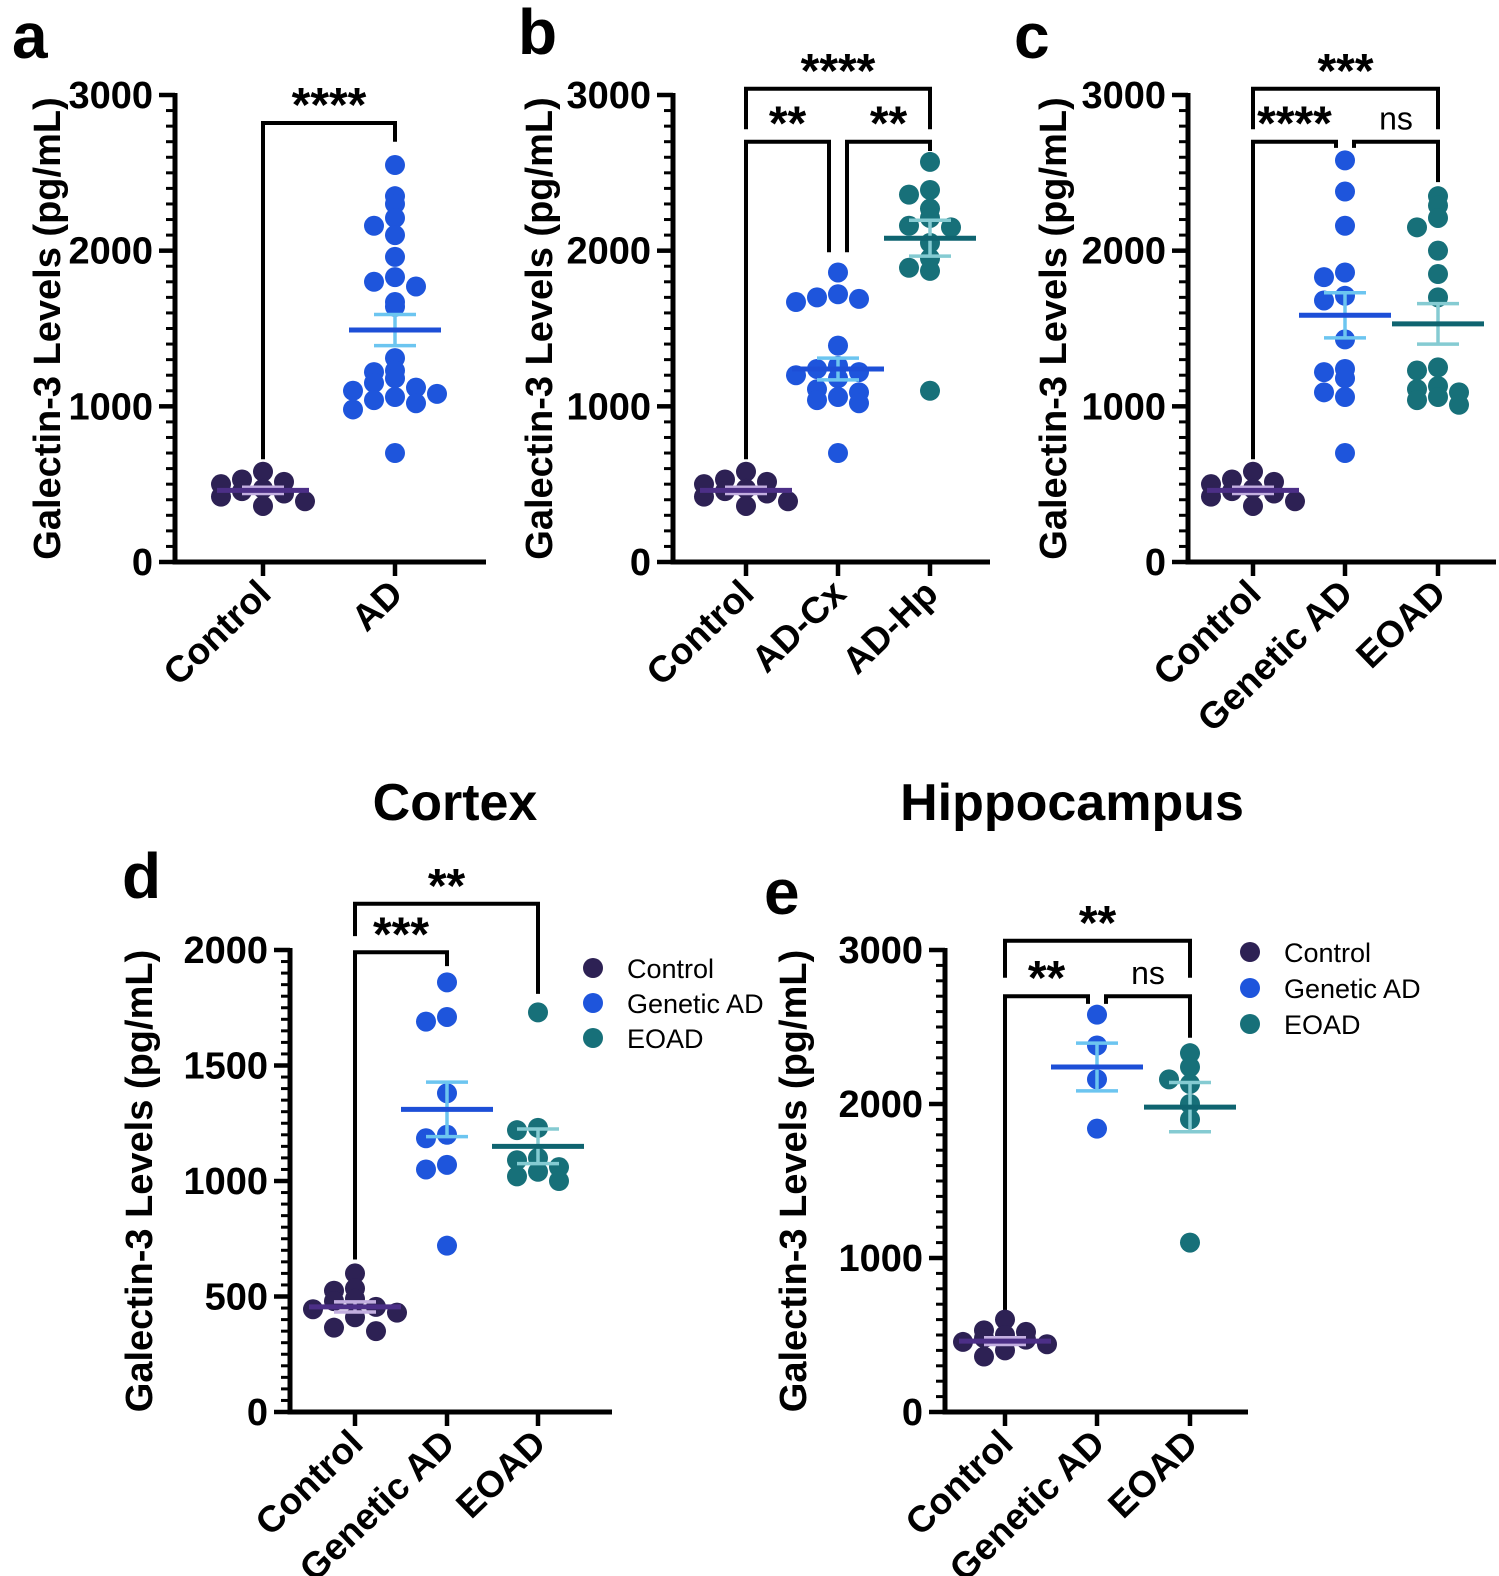 This screenshot has width=1499, height=1576. What do you see at coordinates (930, 276) in the screenshot?
I see `group-ad-hp` at bounding box center [930, 276].